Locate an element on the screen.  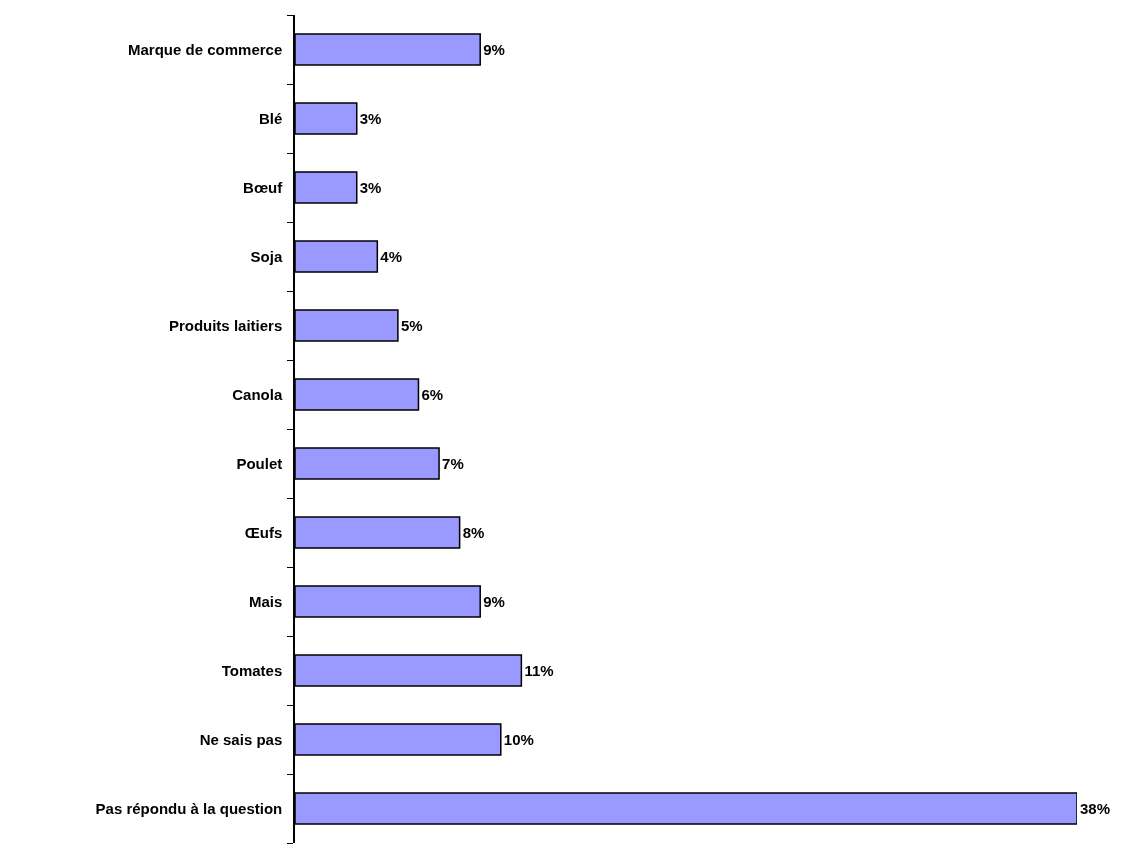
y-tick-label: Œufs is located at coordinates (263, 532).